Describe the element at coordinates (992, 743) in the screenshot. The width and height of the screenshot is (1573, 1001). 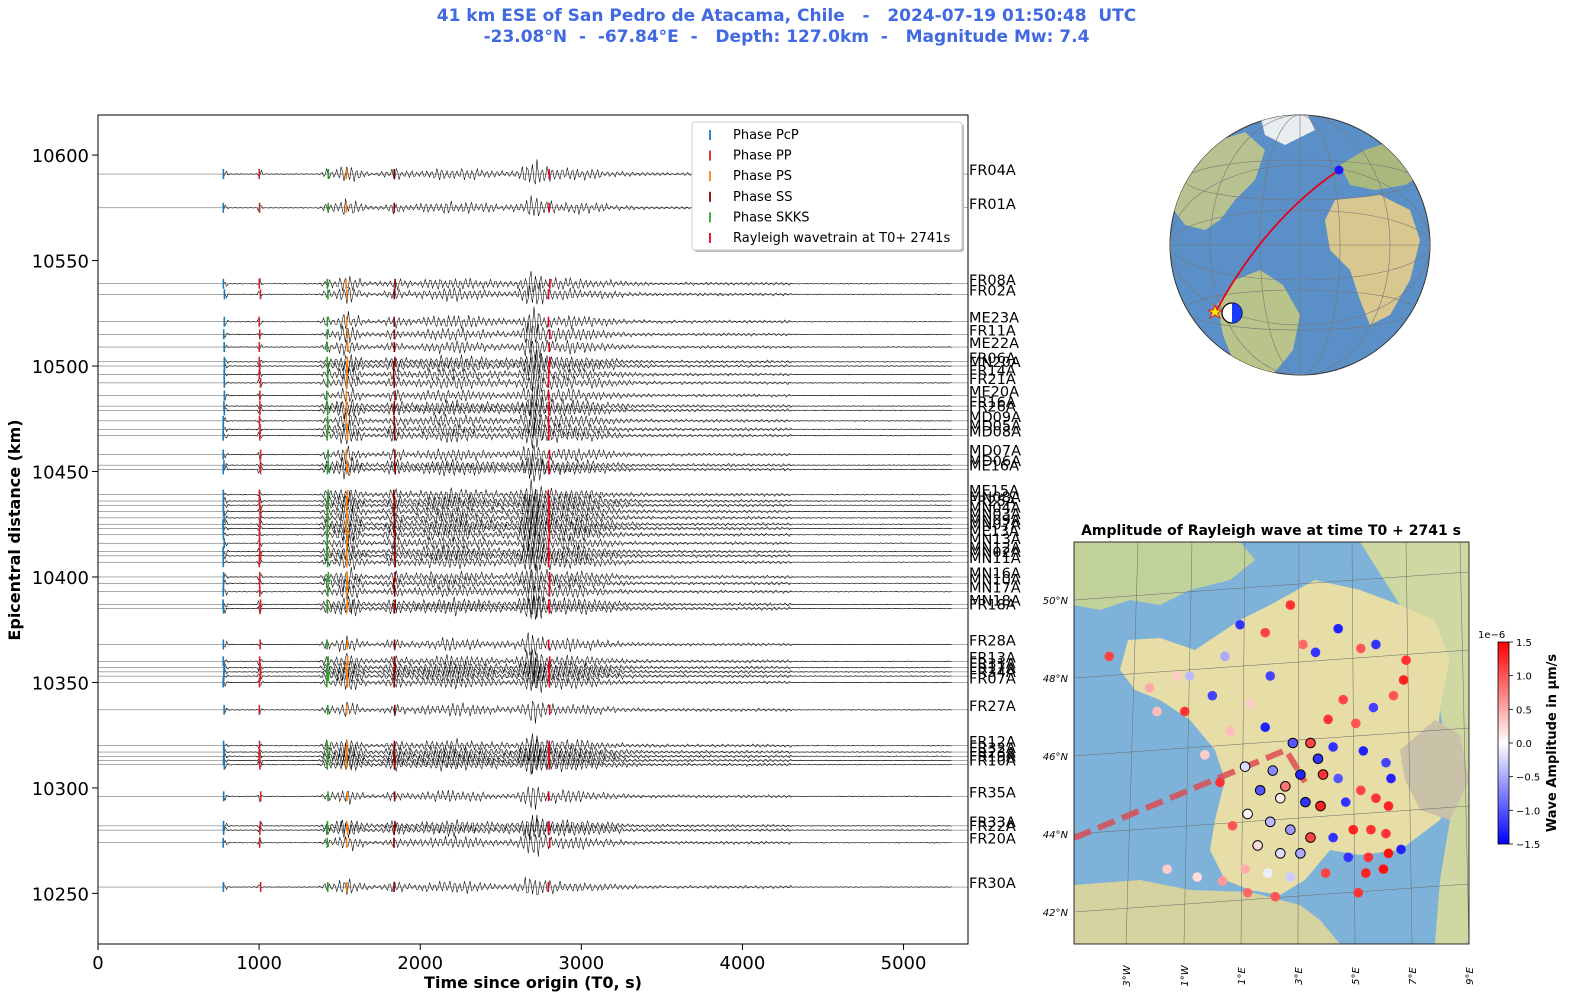
I see `station-label: FR12A` at that location.